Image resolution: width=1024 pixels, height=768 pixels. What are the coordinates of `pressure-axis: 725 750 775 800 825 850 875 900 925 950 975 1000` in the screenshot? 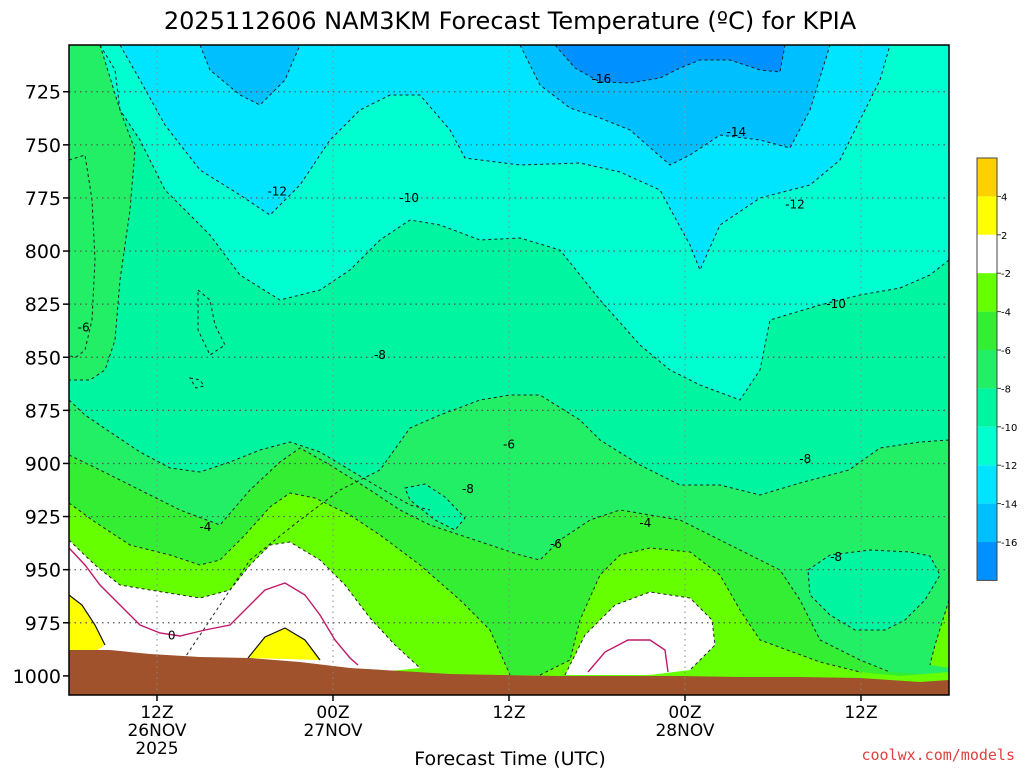 It's located at (41, 385).